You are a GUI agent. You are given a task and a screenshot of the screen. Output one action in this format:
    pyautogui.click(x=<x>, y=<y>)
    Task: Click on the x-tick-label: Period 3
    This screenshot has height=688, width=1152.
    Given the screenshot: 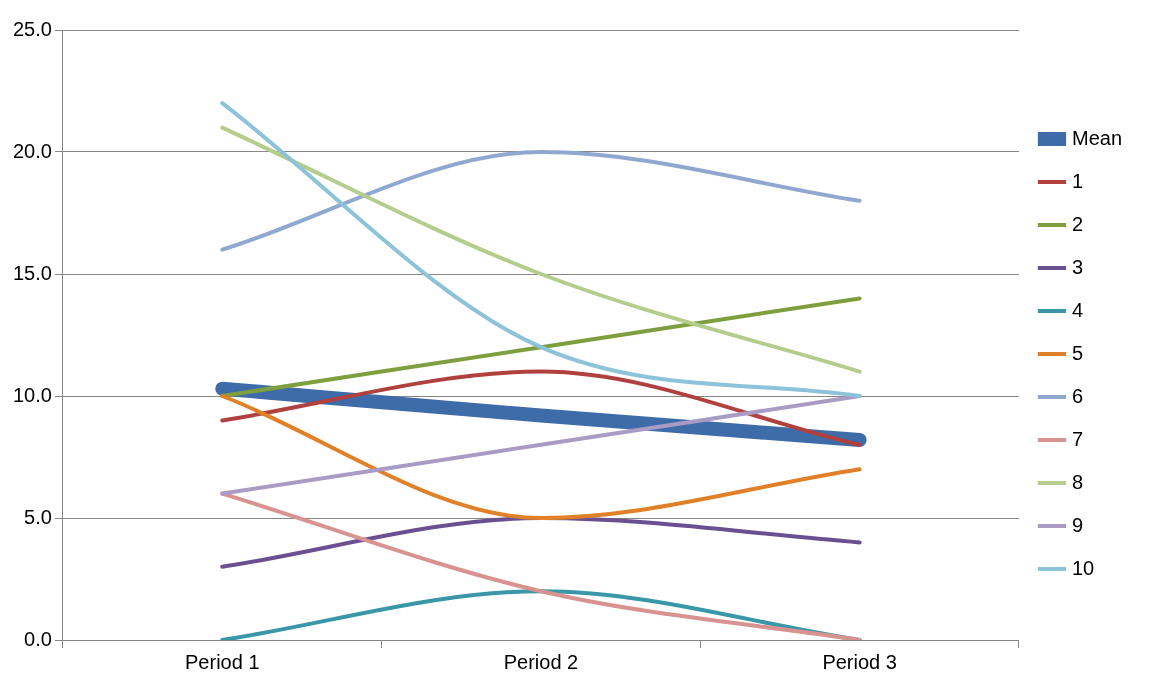 What is the action you would take?
    pyautogui.click(x=859, y=661)
    